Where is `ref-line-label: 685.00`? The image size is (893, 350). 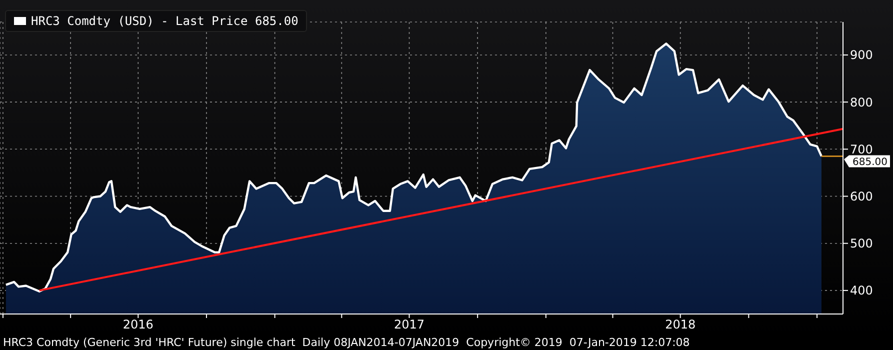
ref-line-label: 685.00 is located at coordinates (870, 162).